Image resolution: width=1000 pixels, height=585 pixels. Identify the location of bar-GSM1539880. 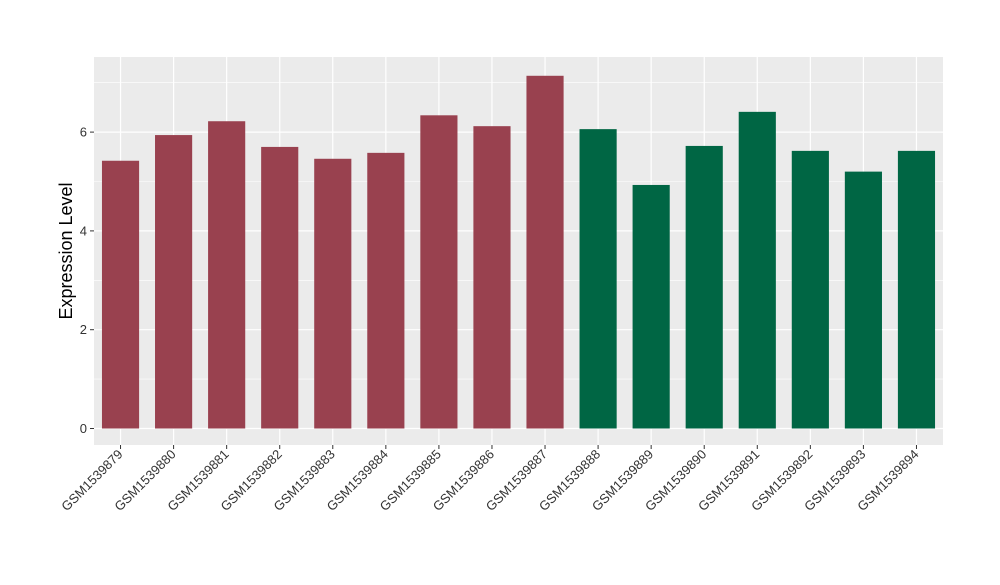
(174, 282).